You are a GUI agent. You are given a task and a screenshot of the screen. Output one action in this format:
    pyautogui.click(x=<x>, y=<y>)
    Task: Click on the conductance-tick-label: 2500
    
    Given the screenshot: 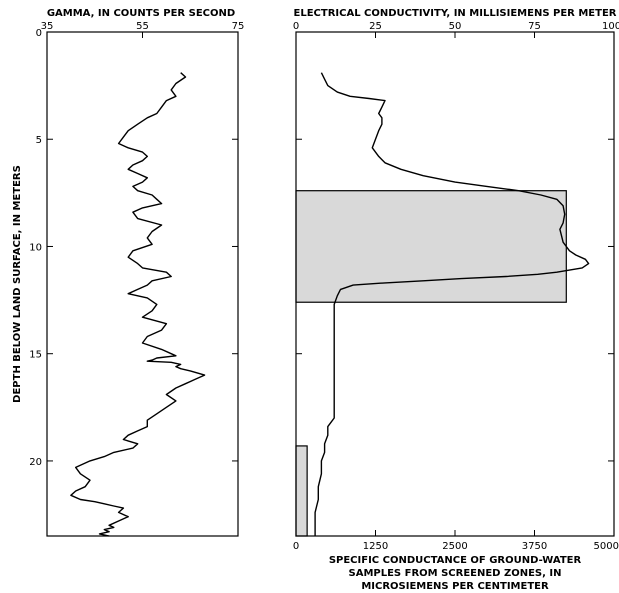 What is the action you would take?
    pyautogui.click(x=454, y=546)
    